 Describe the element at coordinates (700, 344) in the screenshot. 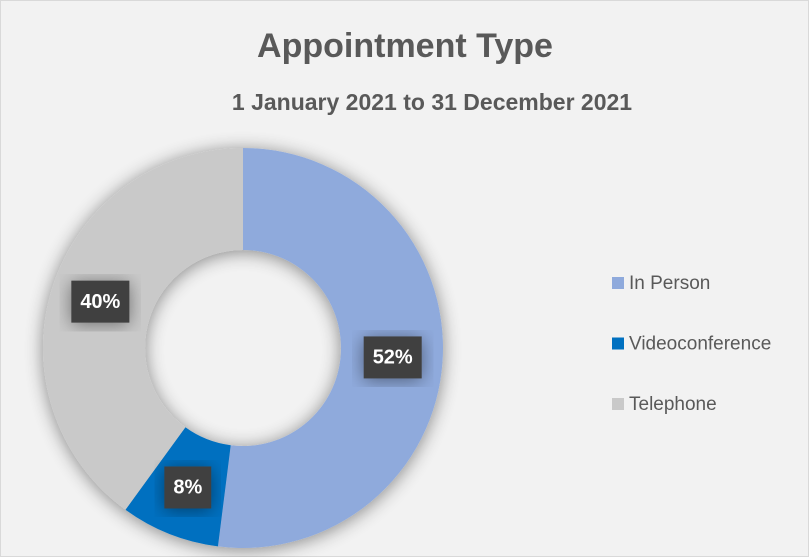

I see `legend-label: Videoconference` at that location.